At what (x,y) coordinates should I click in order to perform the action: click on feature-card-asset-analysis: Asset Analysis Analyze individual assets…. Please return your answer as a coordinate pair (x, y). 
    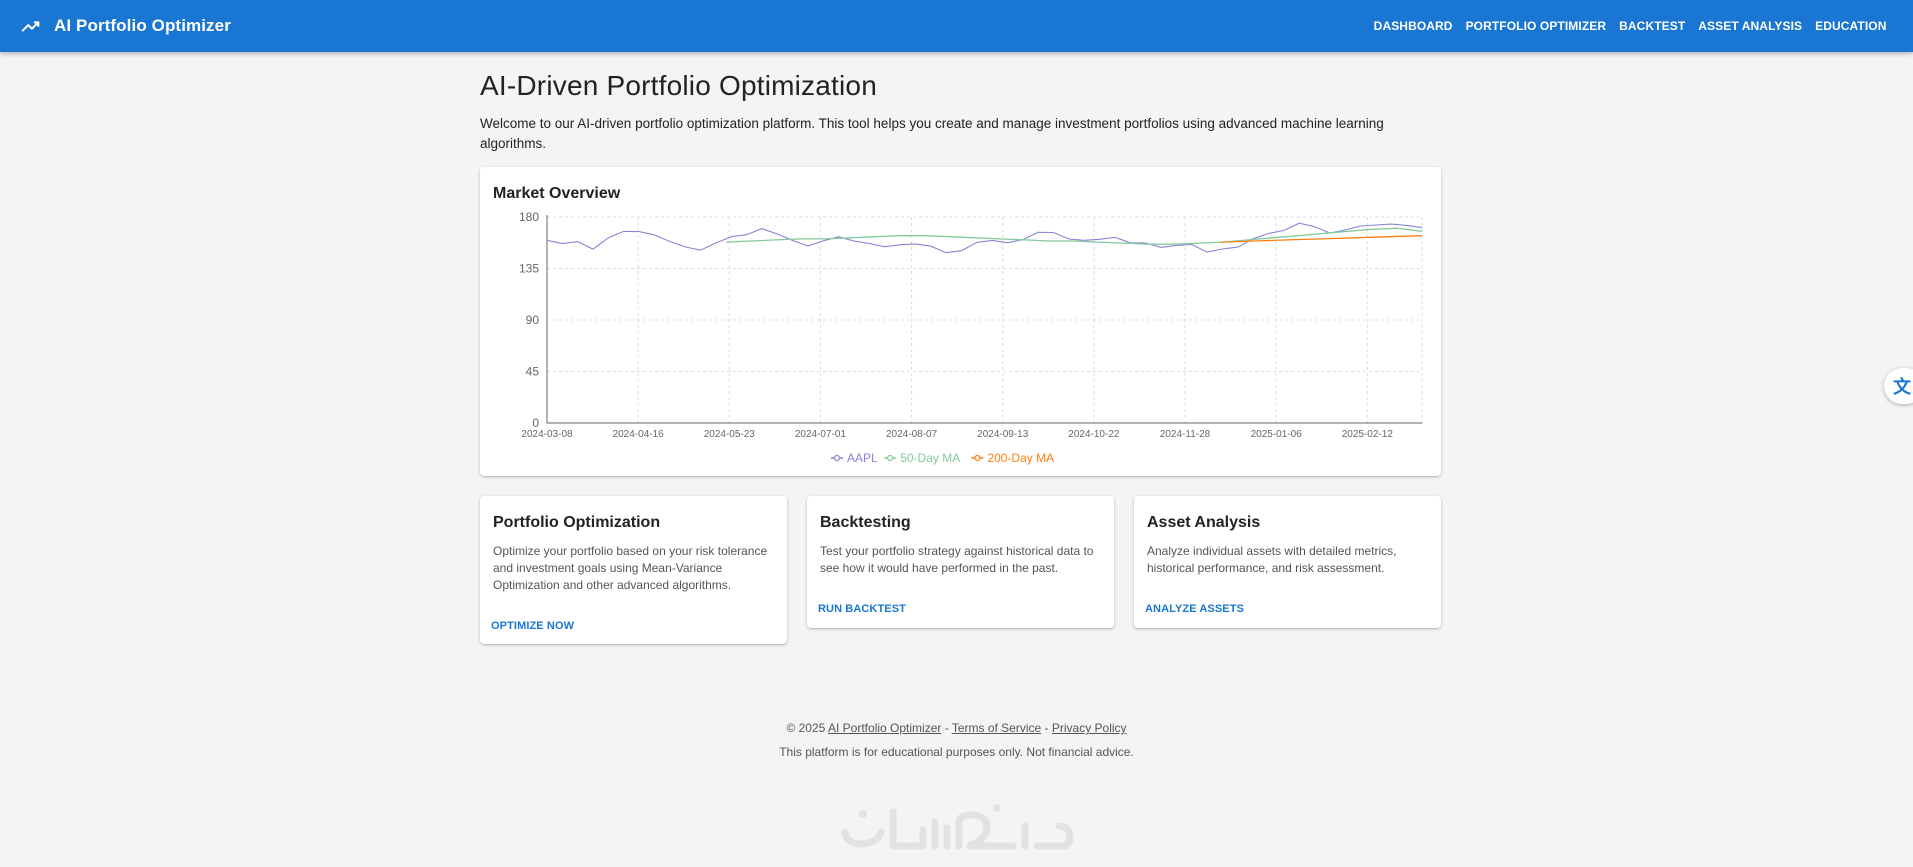
    Looking at the image, I should click on (1287, 562).